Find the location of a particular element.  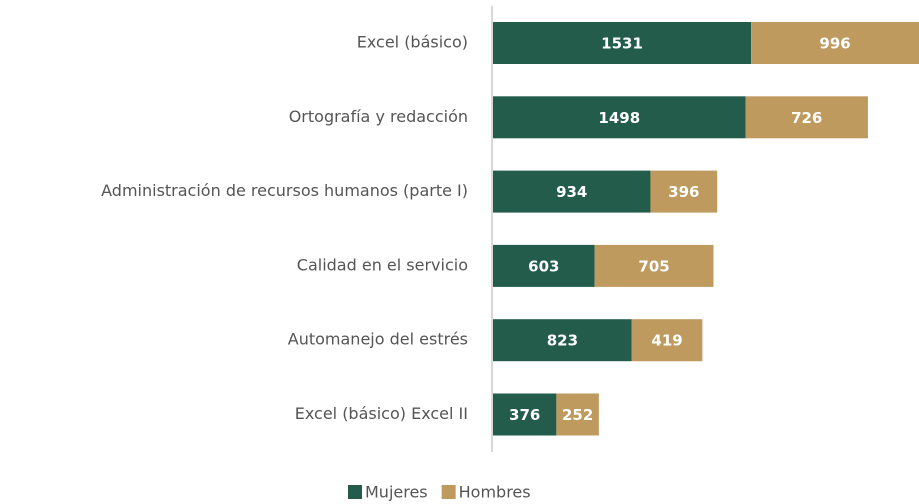

value-label: 726 is located at coordinates (806, 118).